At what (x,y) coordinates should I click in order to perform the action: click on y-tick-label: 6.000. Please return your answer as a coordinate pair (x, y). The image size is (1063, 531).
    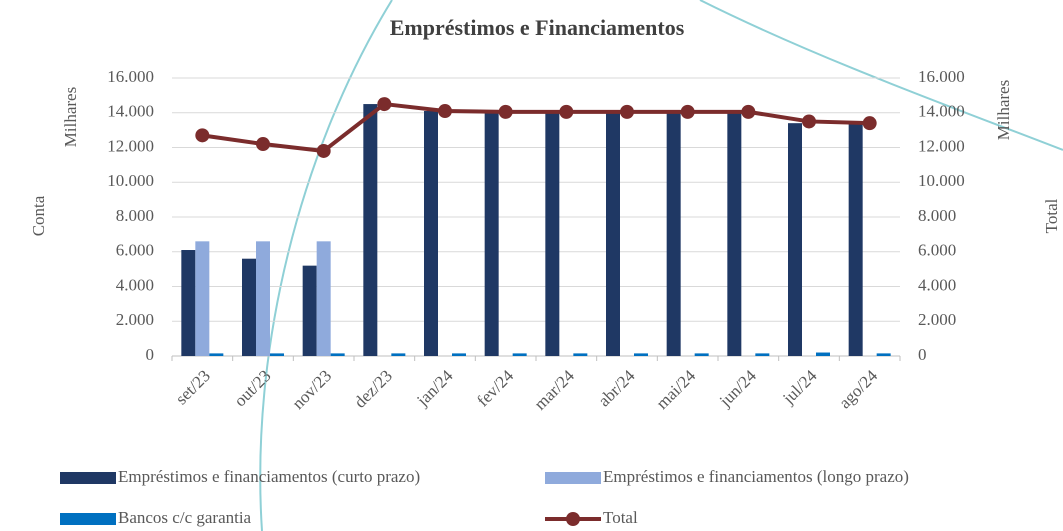
    Looking at the image, I should click on (135, 250).